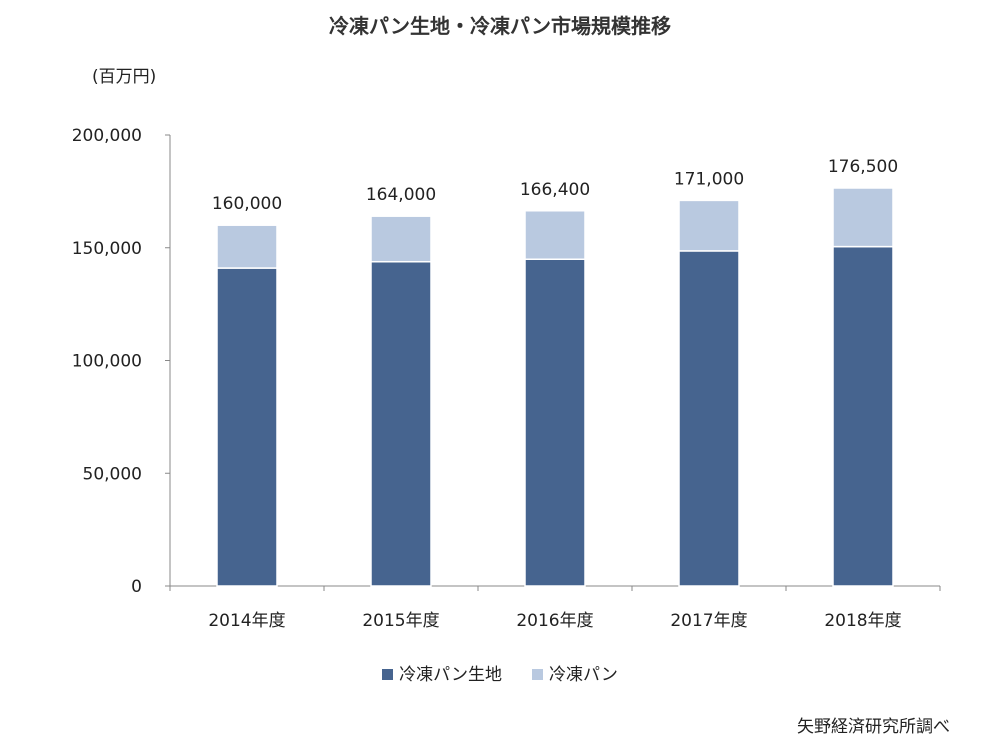  I want to click on x-tick-label: 2014年度, so click(246, 621).